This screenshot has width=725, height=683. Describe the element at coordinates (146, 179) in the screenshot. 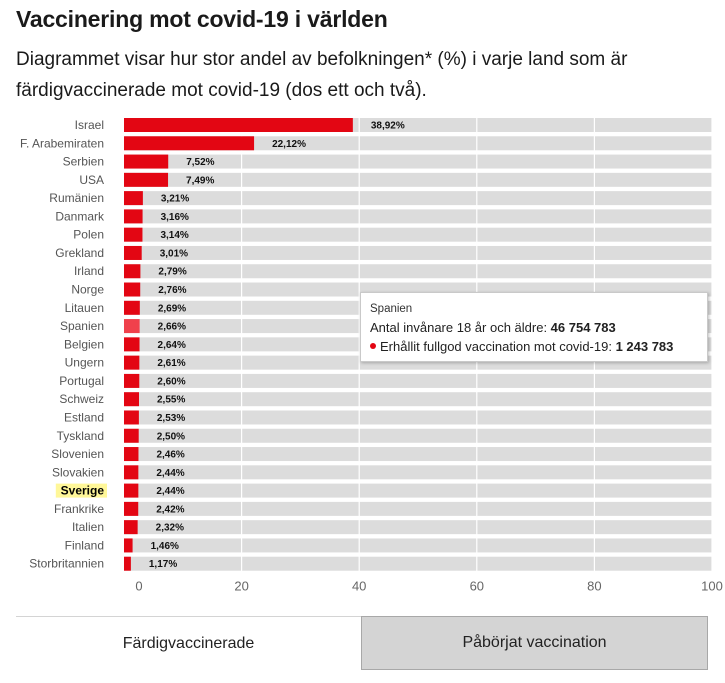

I see `bar-usa` at that location.